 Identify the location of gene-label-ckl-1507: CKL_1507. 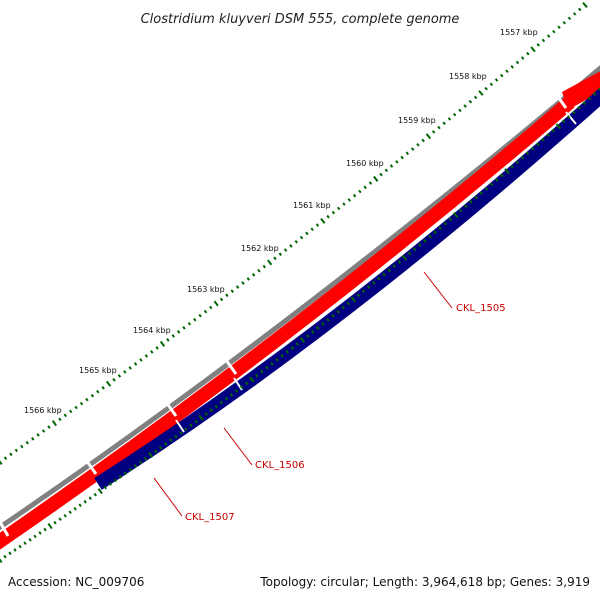
(210, 517).